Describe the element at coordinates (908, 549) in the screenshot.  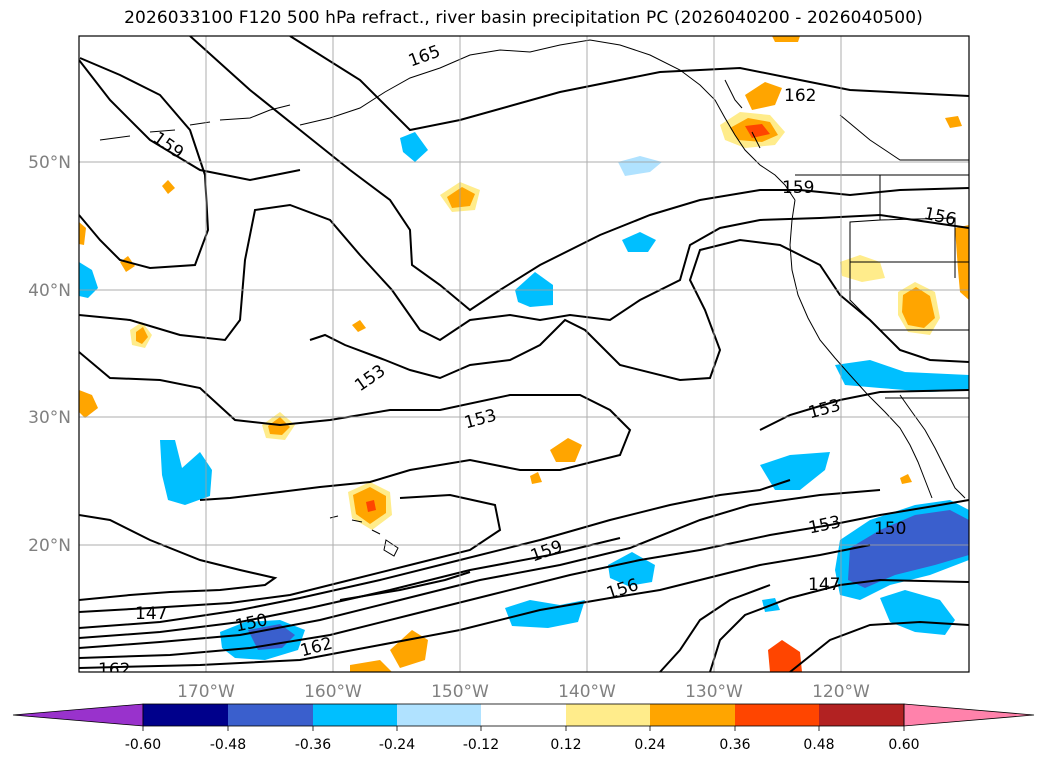
I see `neg-anomaly-se-core` at that location.